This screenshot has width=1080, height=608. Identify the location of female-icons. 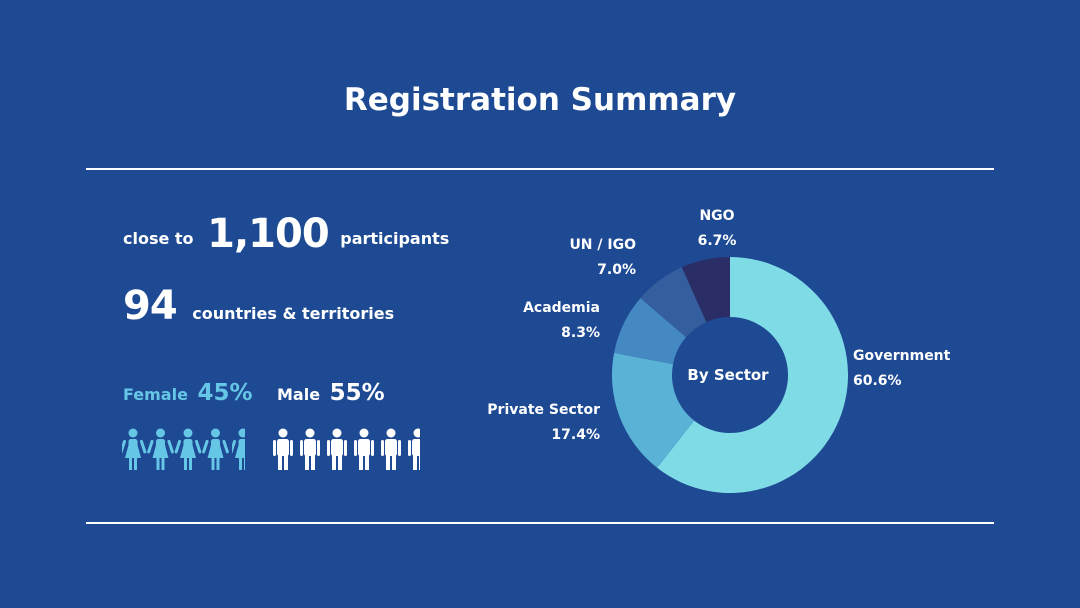
(183, 449).